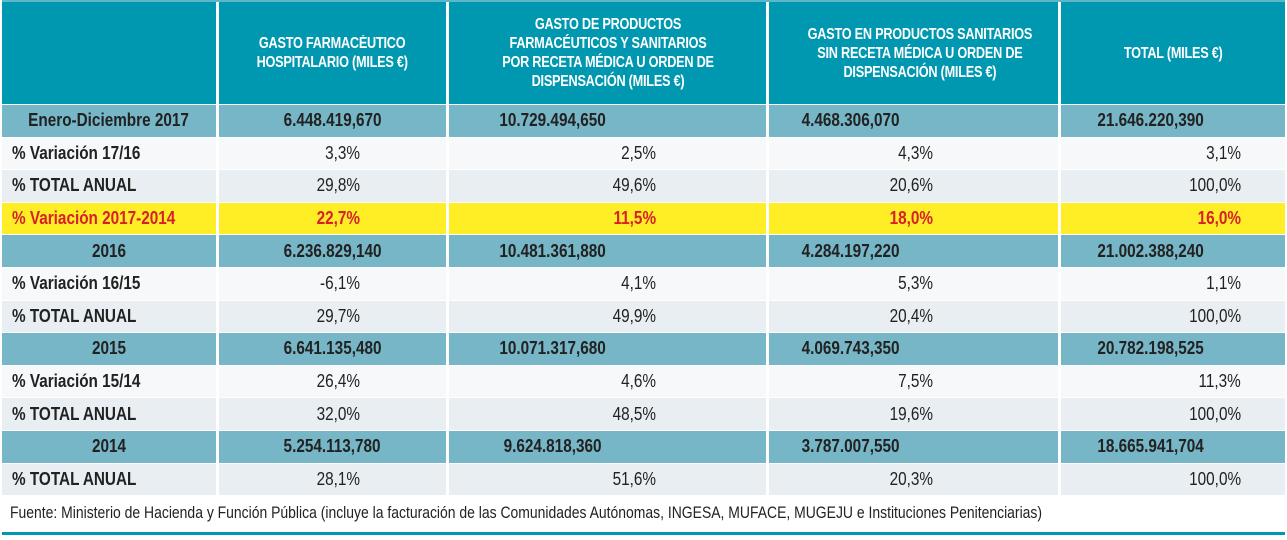 The image size is (1287, 540). Describe the element at coordinates (332, 120) in the screenshot. I see `cell-value-text: 6.448.419,670` at that location.